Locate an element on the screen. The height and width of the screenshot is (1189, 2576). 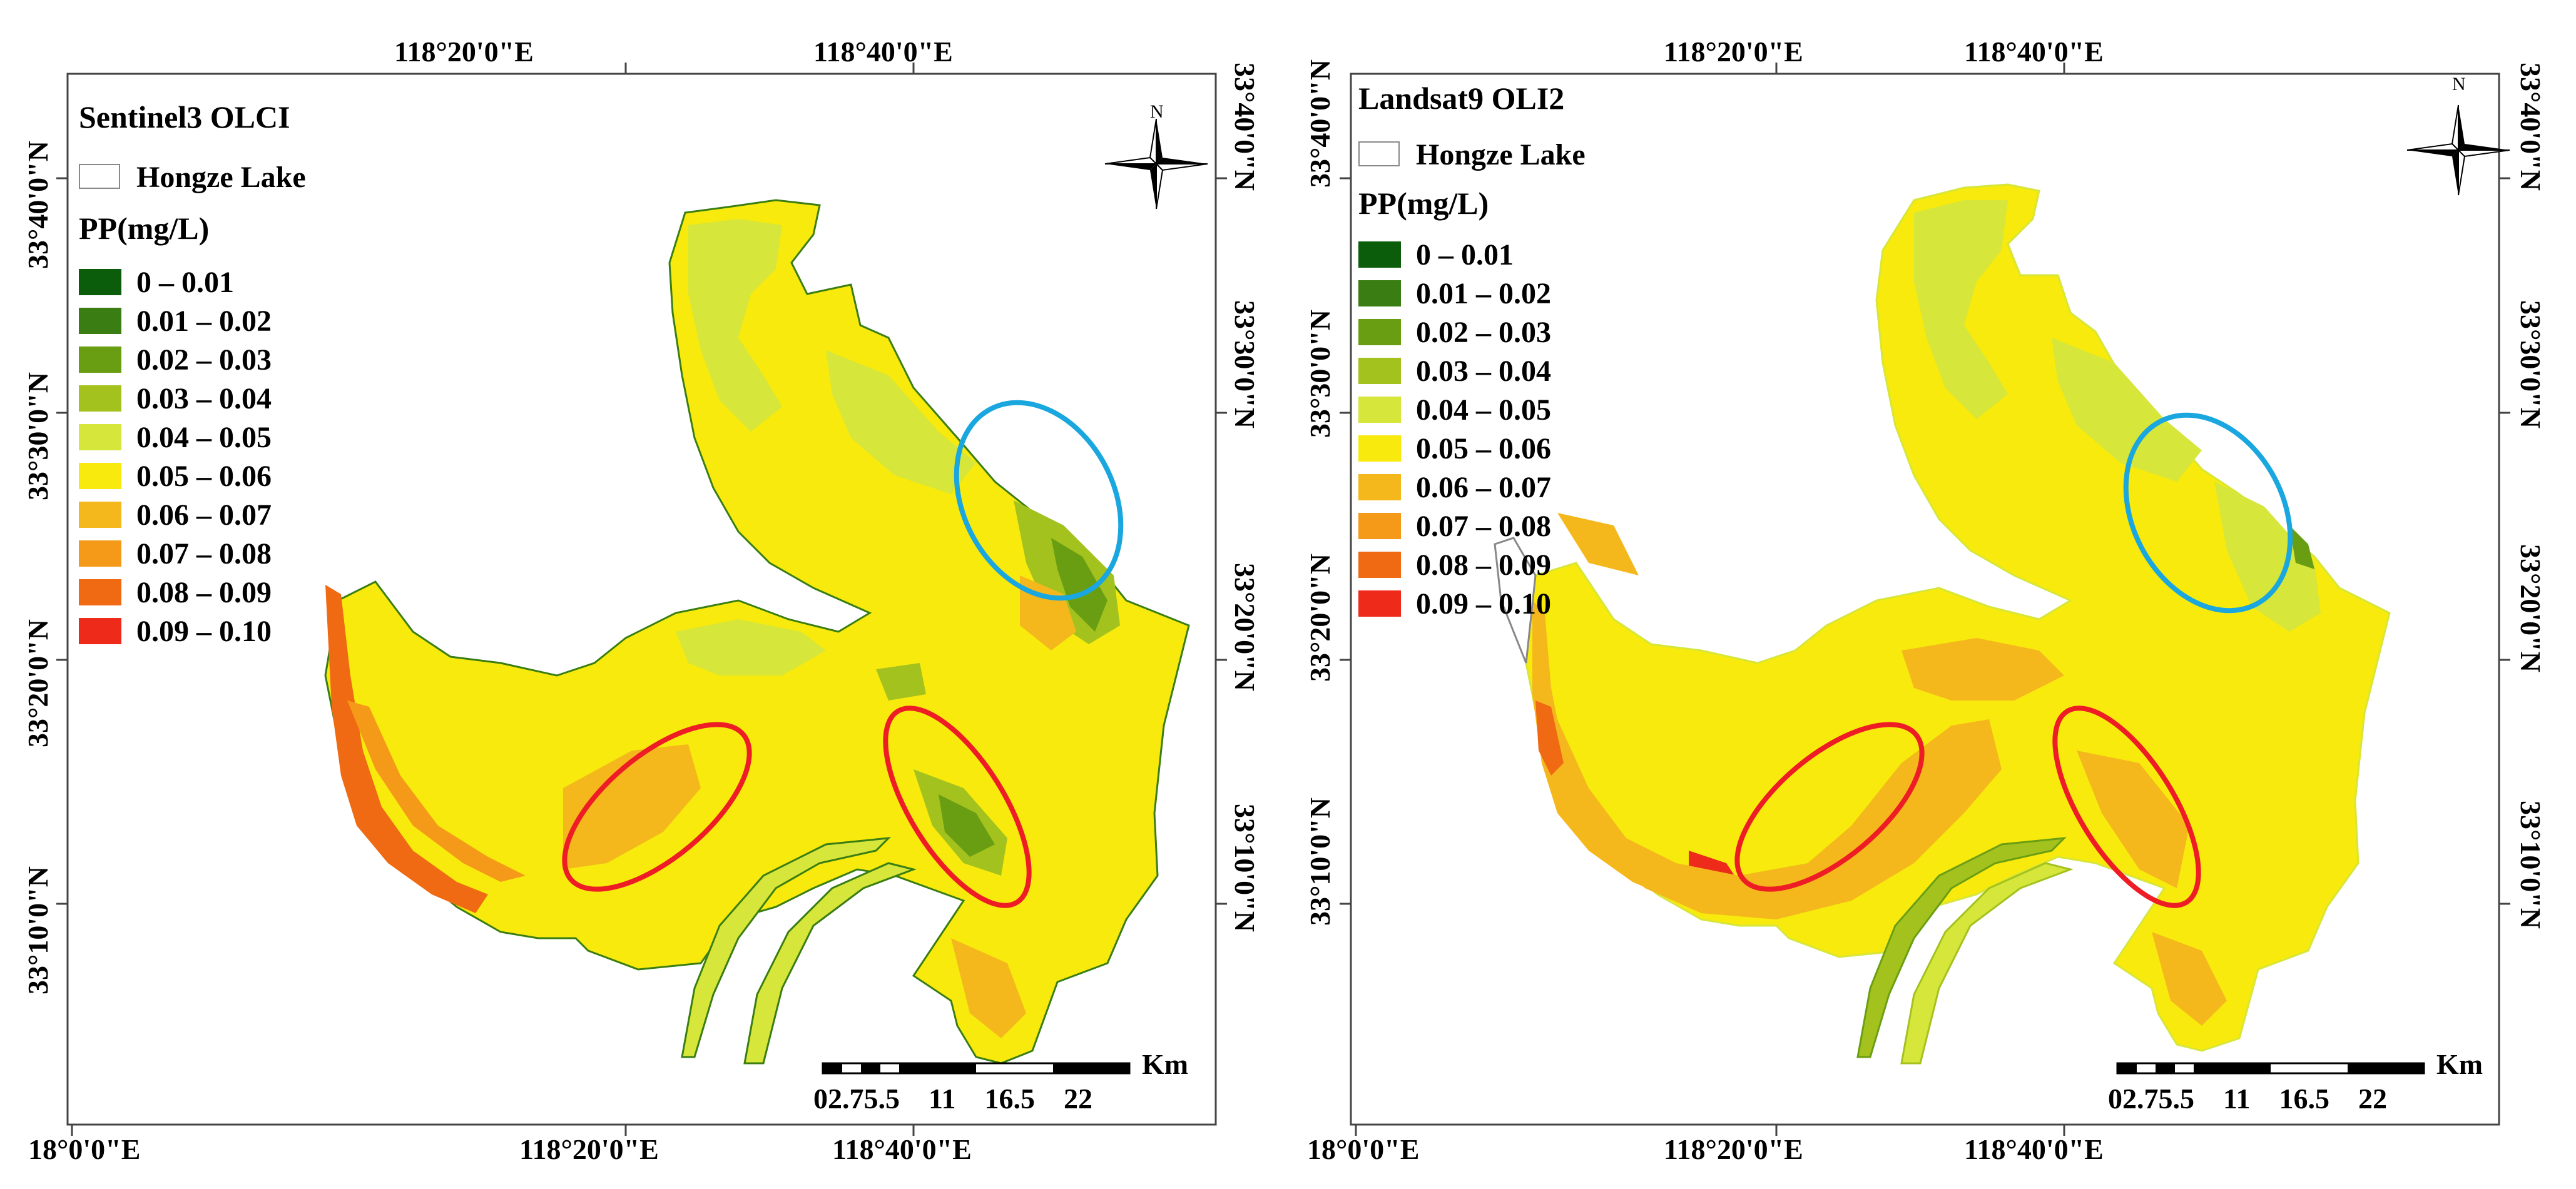
legend-class-label: 0.03 – 0.04 is located at coordinates (204, 398).